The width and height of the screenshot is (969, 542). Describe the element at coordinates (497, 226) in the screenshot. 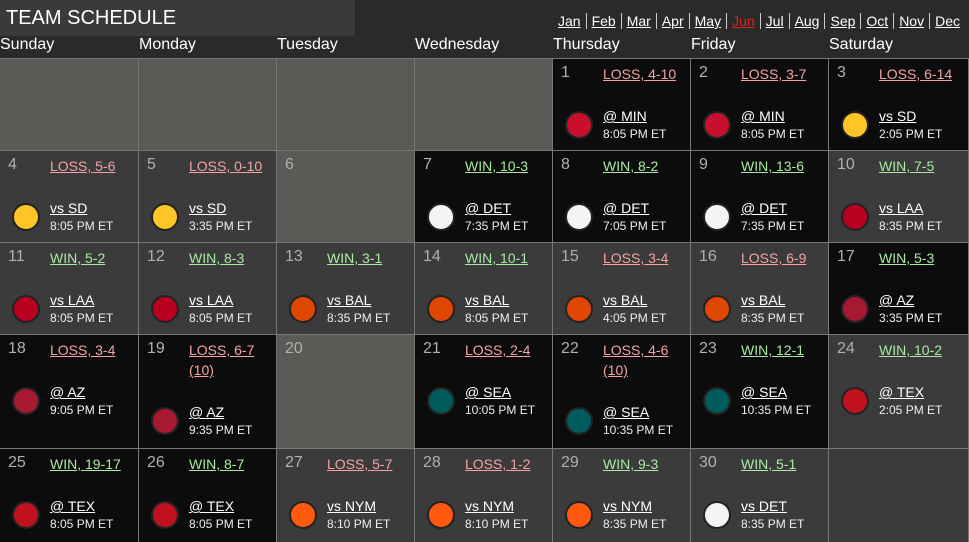

I see `game-time: 7:35 PM ET` at that location.